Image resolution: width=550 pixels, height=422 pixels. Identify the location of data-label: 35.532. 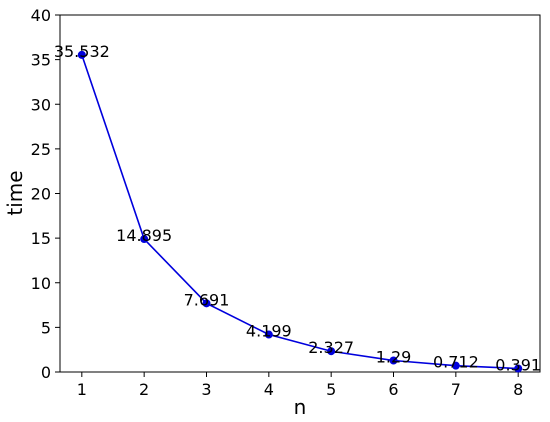
(82, 51).